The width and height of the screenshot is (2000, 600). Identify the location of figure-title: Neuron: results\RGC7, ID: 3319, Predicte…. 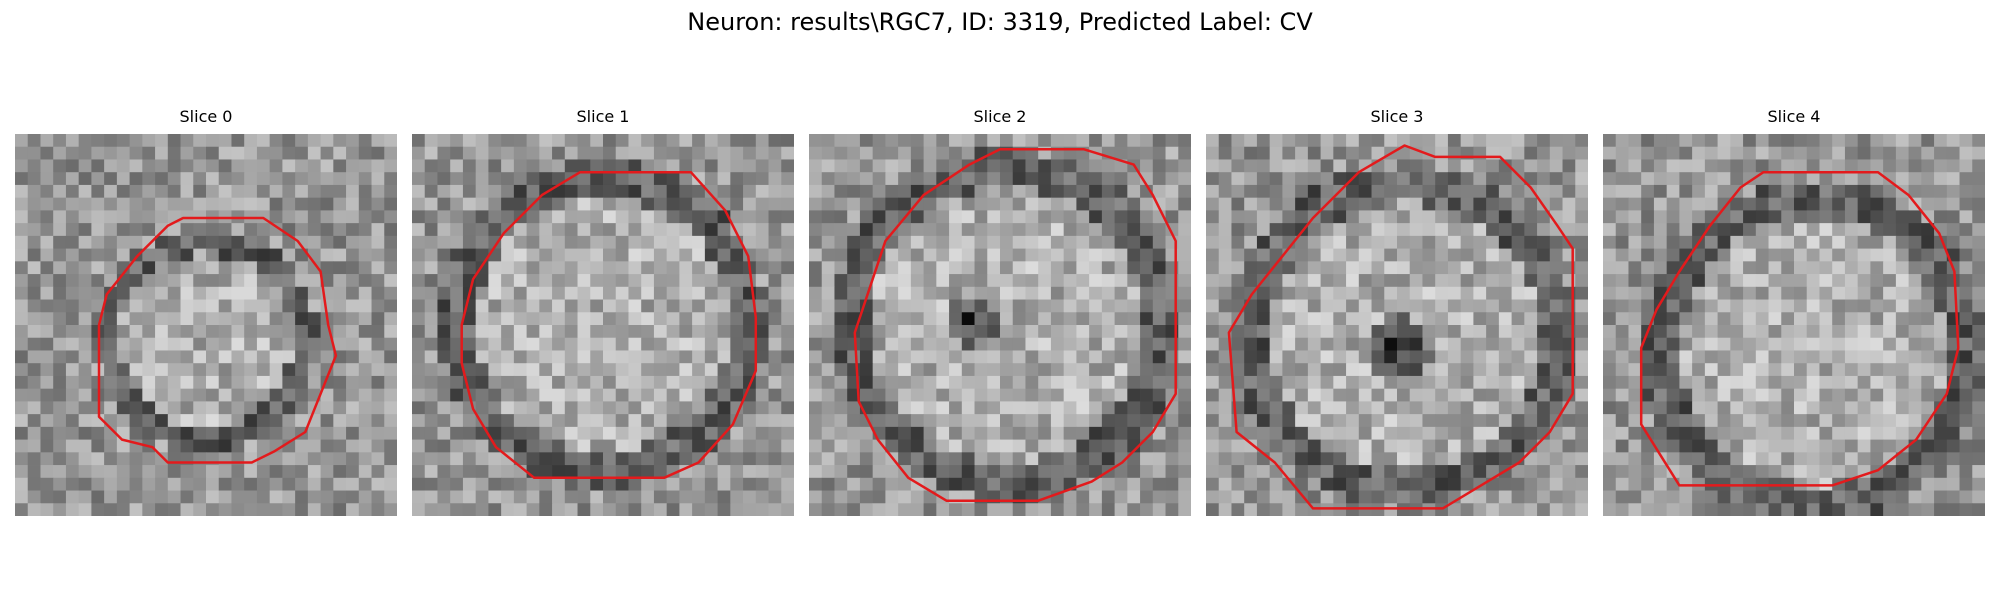
(1000, 22).